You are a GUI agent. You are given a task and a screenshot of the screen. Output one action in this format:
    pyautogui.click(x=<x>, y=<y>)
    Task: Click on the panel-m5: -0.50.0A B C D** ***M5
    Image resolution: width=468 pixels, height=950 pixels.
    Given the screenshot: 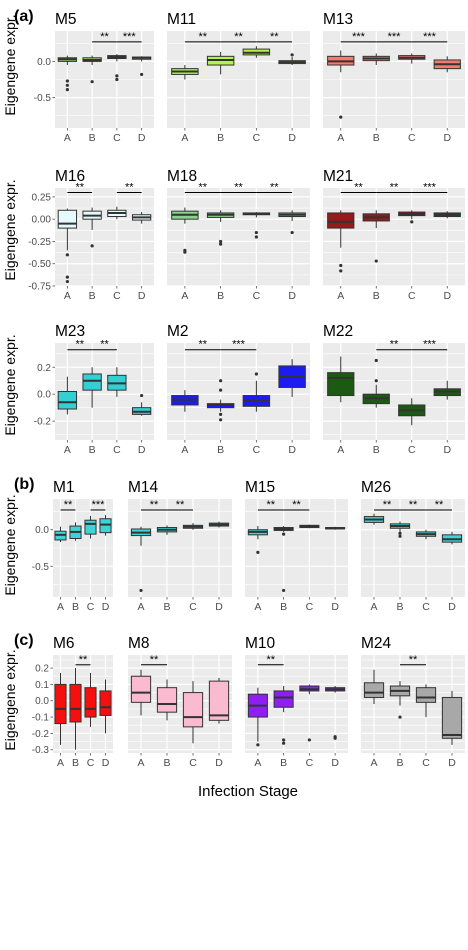 What is the action you would take?
    pyautogui.click(x=94, y=77)
    